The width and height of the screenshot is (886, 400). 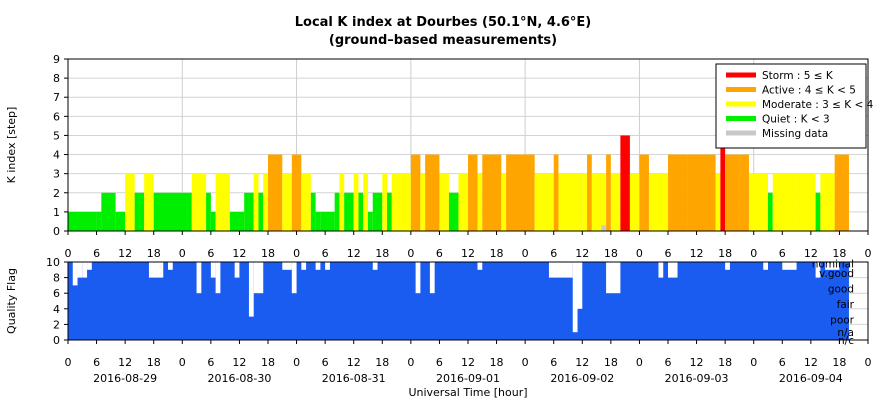 I want to click on chart-subtitle: (ground–based measurements), so click(x=443, y=40).